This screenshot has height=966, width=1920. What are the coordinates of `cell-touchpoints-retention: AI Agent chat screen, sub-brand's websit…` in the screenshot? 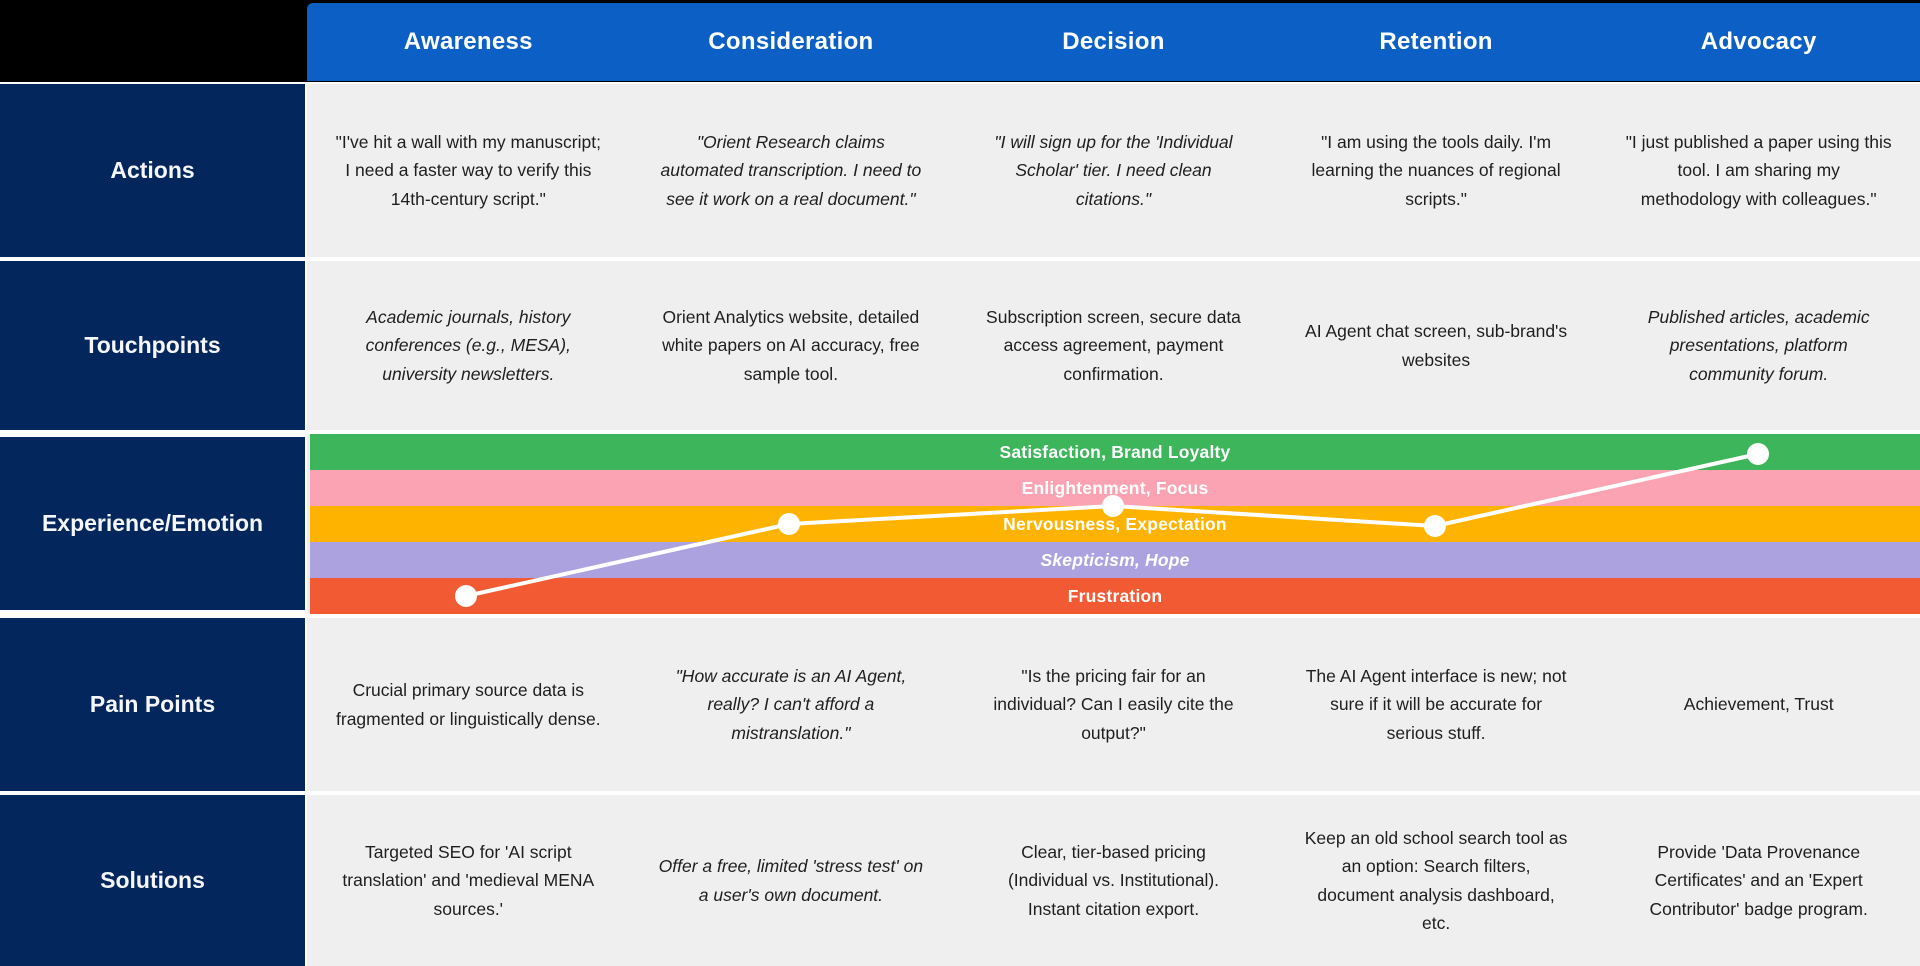 It's located at (1436, 345).